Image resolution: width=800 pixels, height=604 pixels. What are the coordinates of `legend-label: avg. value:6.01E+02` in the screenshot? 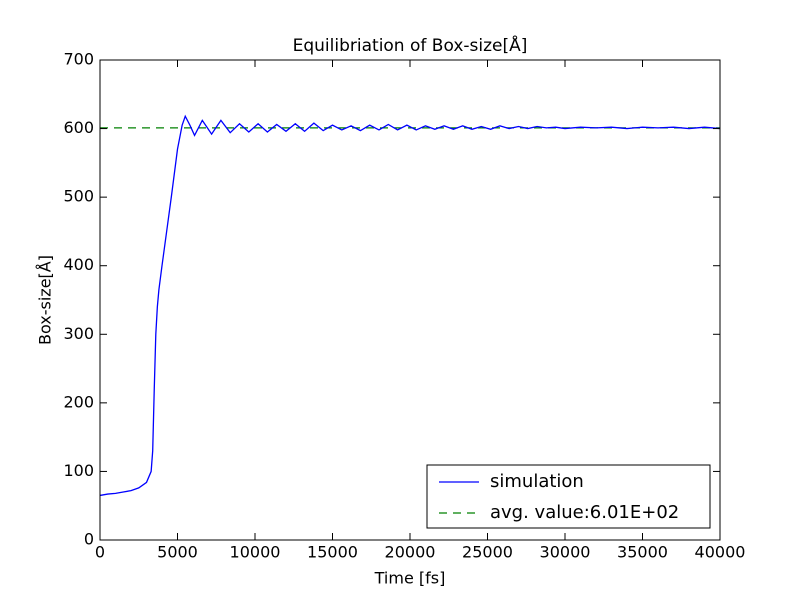 It's located at (584, 512).